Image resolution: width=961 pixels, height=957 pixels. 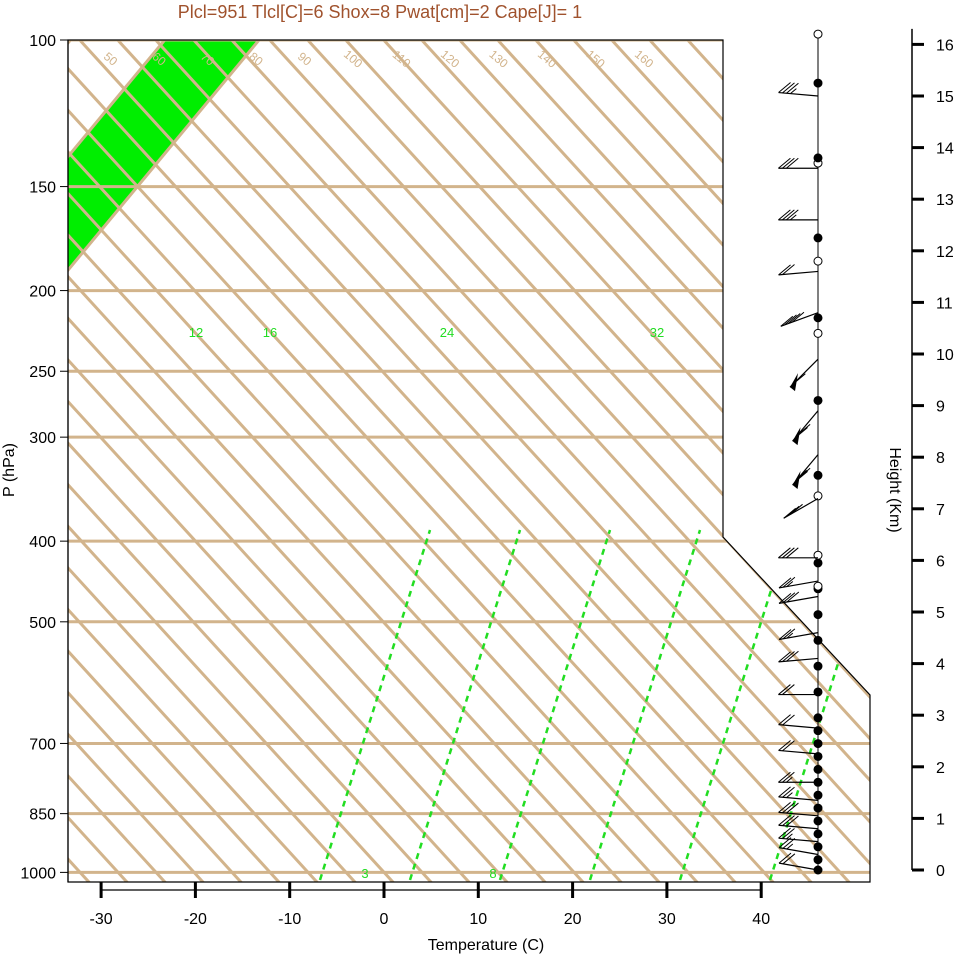 What do you see at coordinates (492, 873) in the screenshot?
I see `mixing-ratio-label: 8` at bounding box center [492, 873].